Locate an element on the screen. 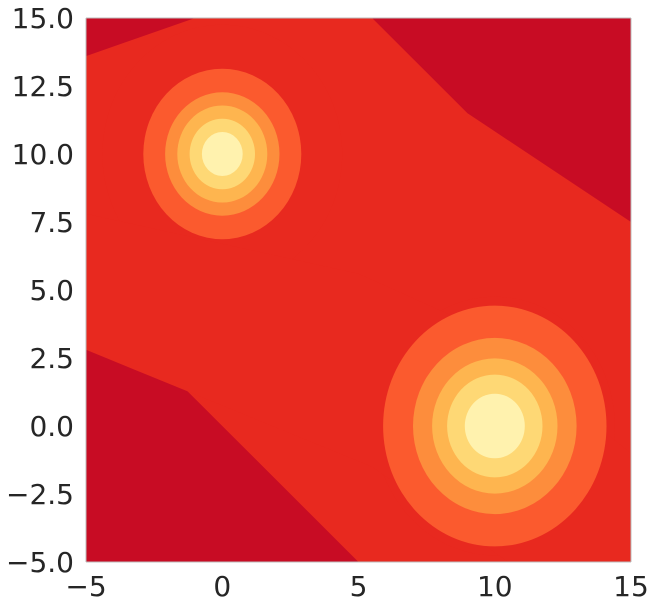 The width and height of the screenshot is (653, 610). x-tick-label: 5 is located at coordinates (359, 586).